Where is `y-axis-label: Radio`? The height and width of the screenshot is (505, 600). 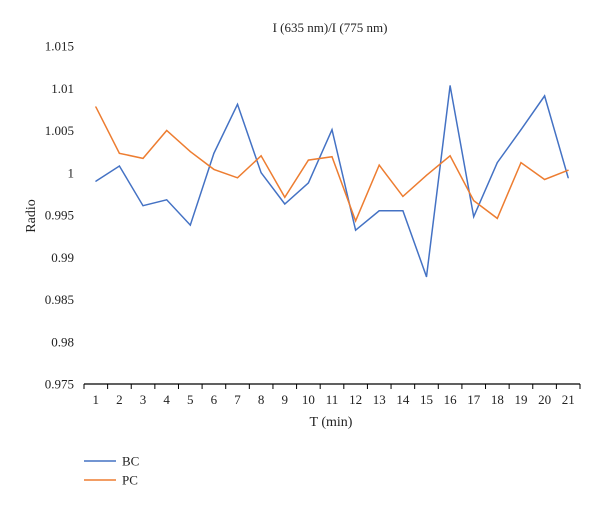 y-axis-label: Radio is located at coordinates (31, 215).